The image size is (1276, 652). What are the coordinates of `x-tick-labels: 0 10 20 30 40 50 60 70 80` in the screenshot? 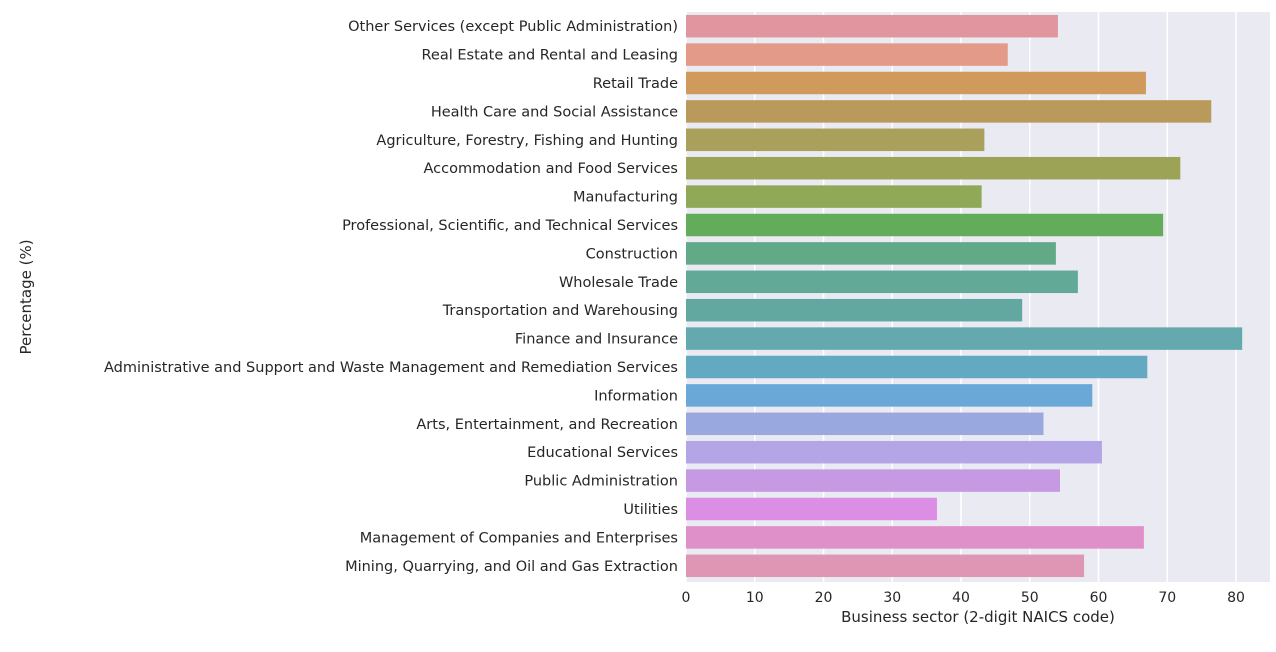 It's located at (963, 598).